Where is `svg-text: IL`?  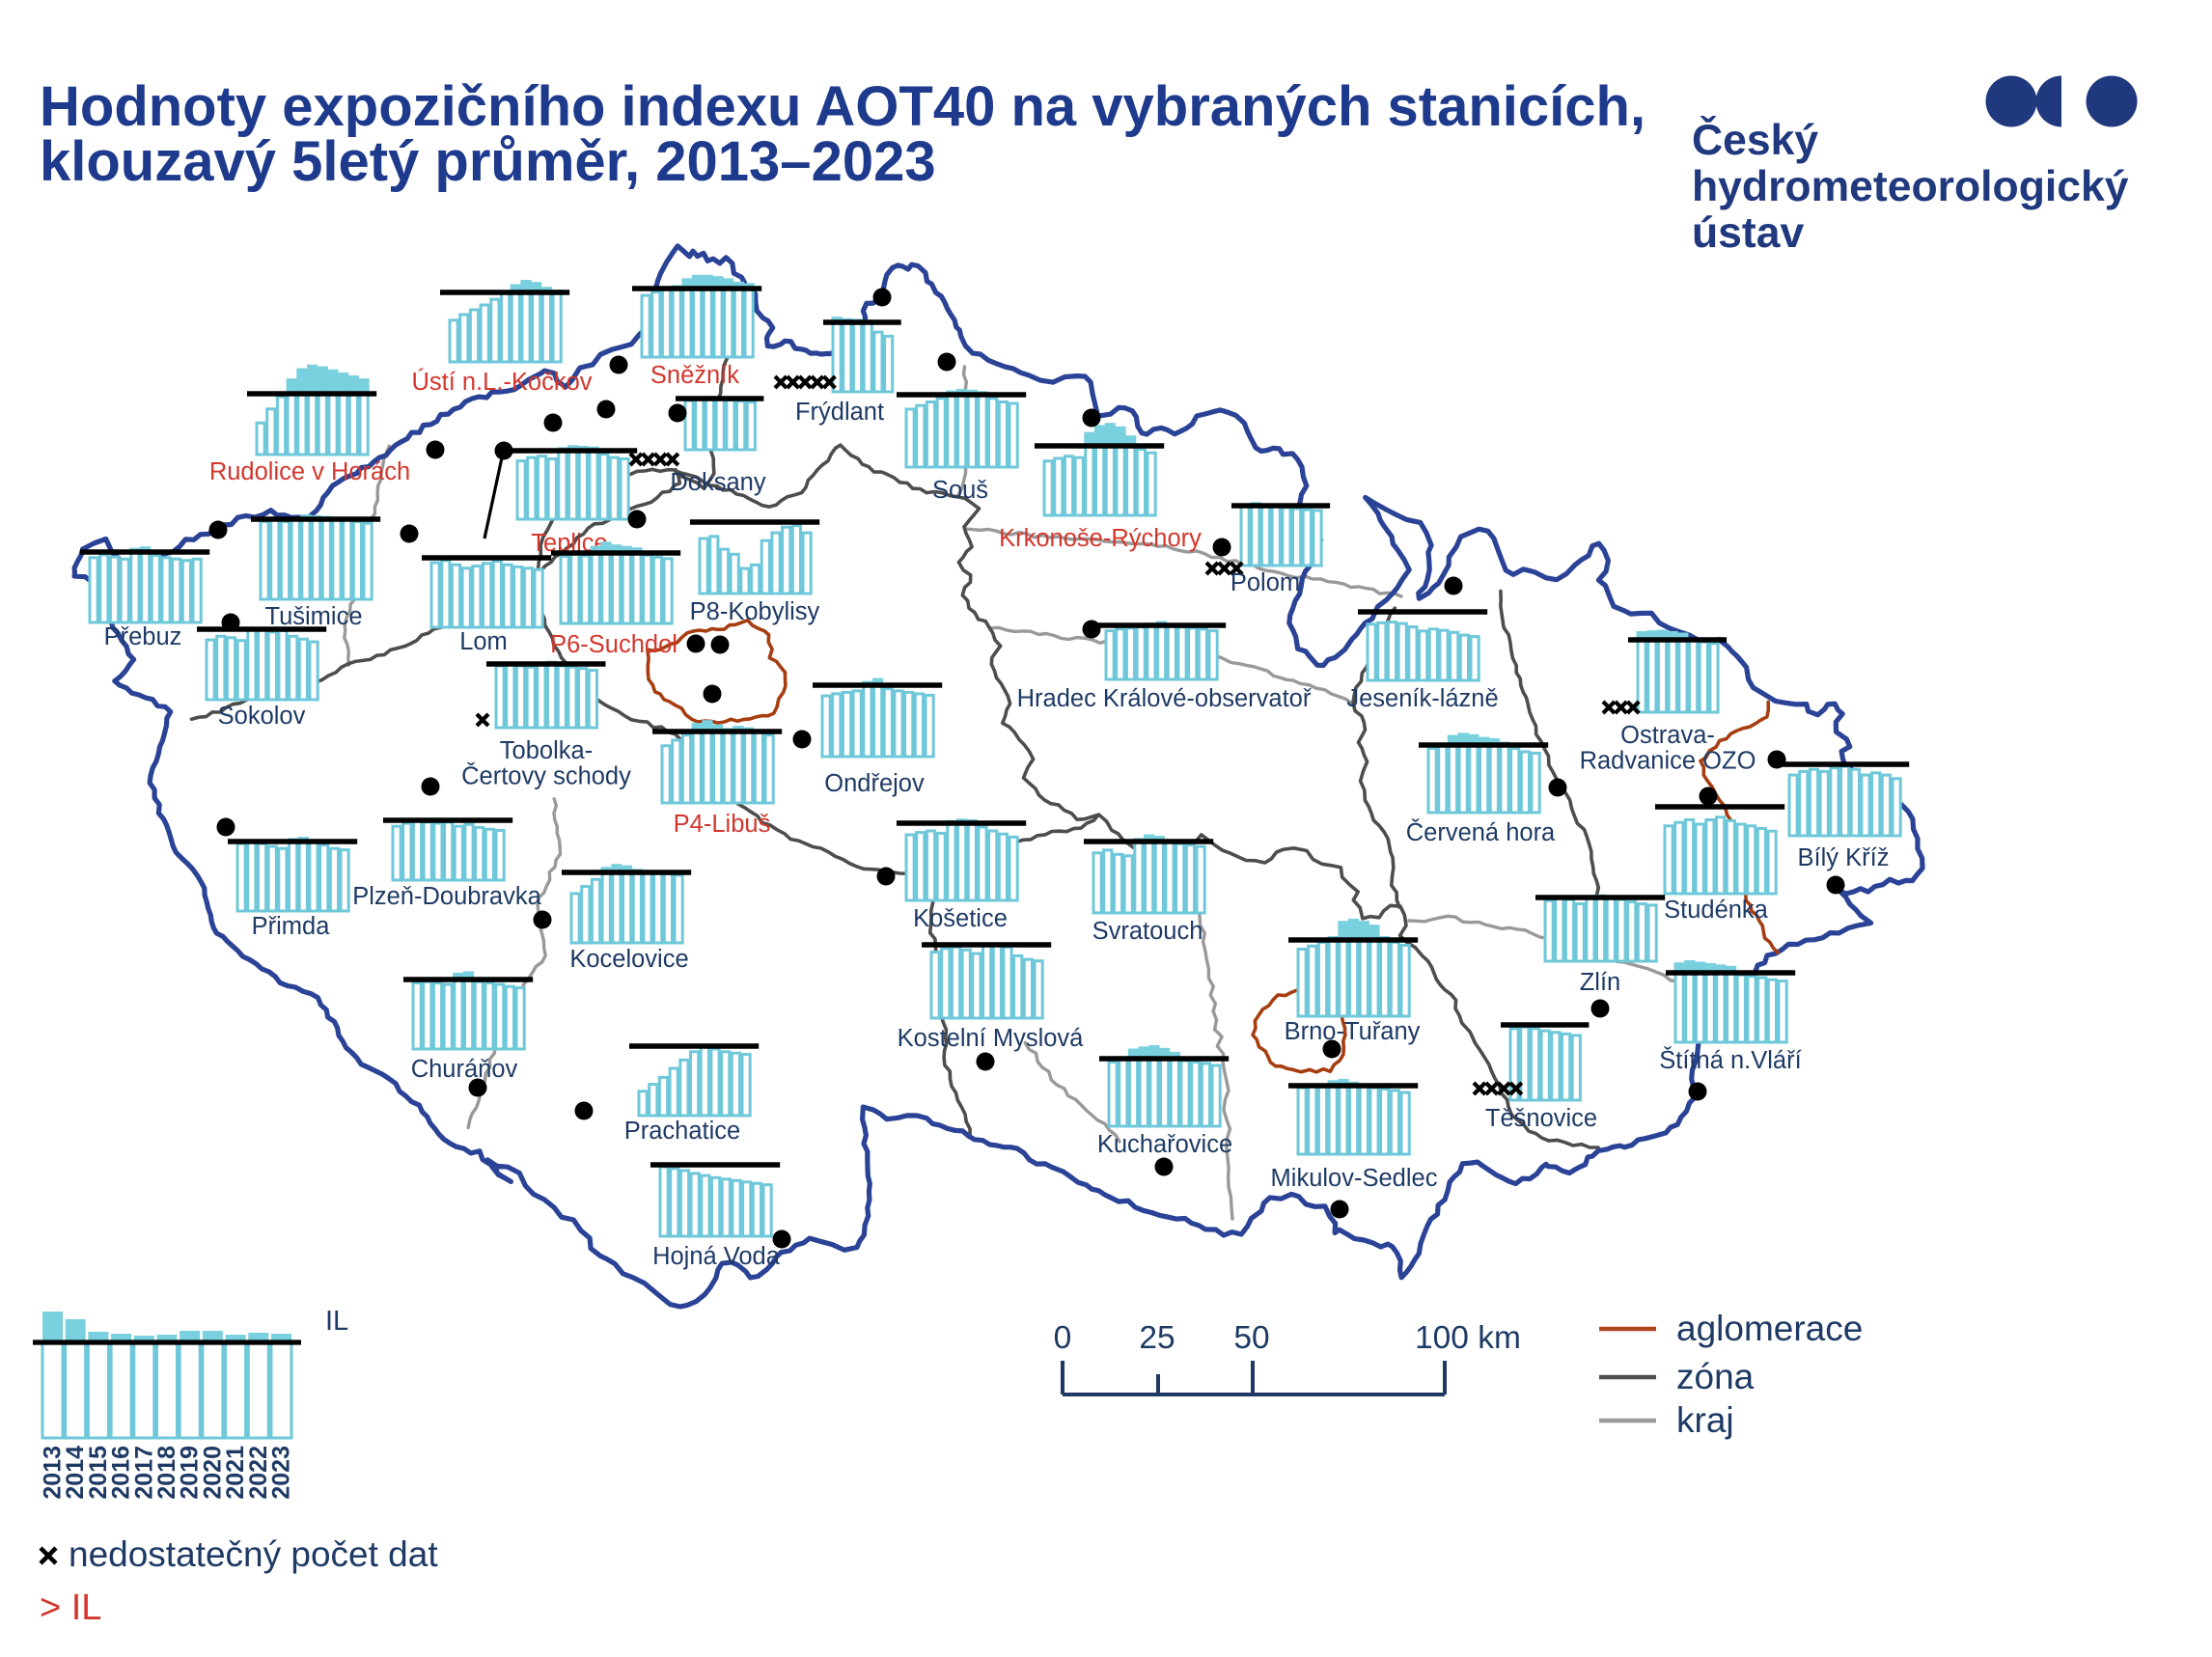 svg-text: IL is located at coordinates (336, 1321).